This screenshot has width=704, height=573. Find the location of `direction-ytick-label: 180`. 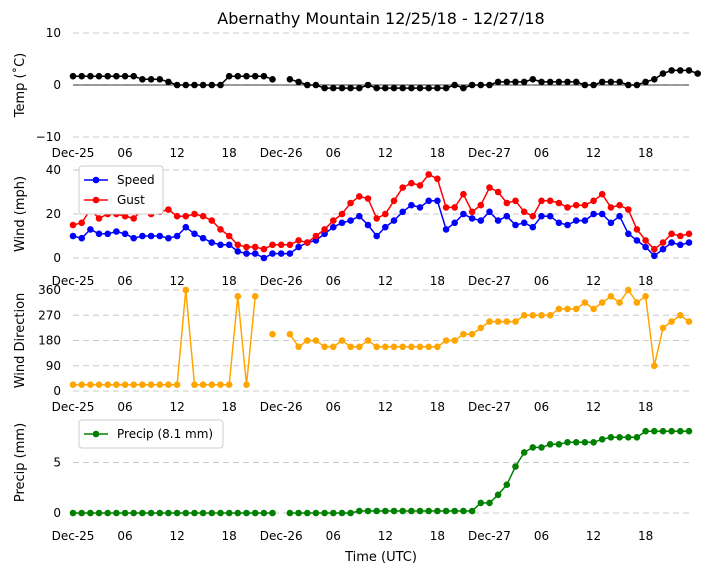

direction-ytick-label: 180 is located at coordinates (49, 341).